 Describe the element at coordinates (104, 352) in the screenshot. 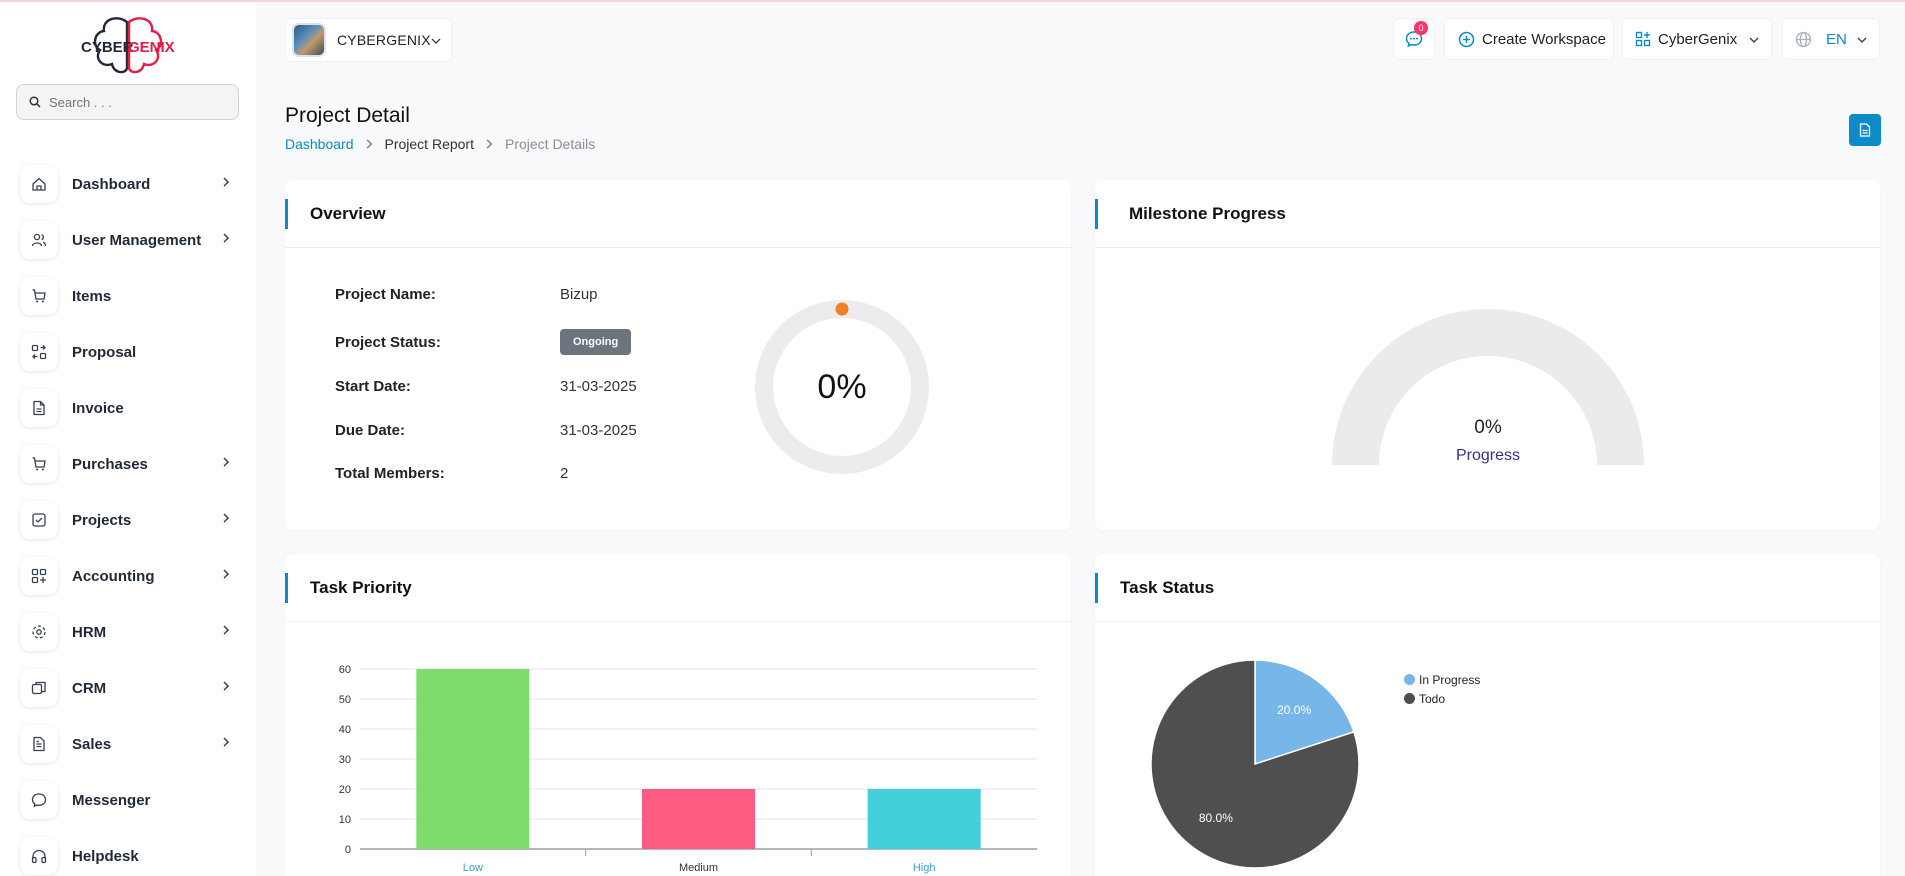

I see `sidebar-item-label: Proposal` at that location.